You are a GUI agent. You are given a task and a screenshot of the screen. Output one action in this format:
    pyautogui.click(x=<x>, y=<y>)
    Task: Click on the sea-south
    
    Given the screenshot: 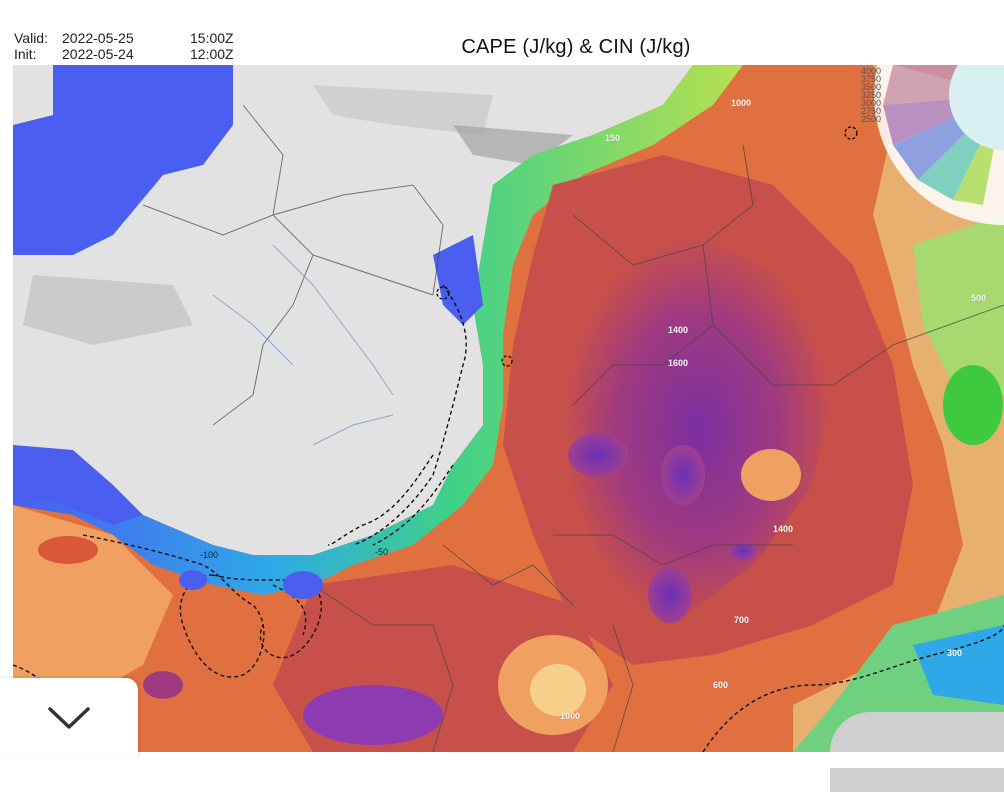 What is the action you would take?
    pyautogui.click(x=78, y=485)
    